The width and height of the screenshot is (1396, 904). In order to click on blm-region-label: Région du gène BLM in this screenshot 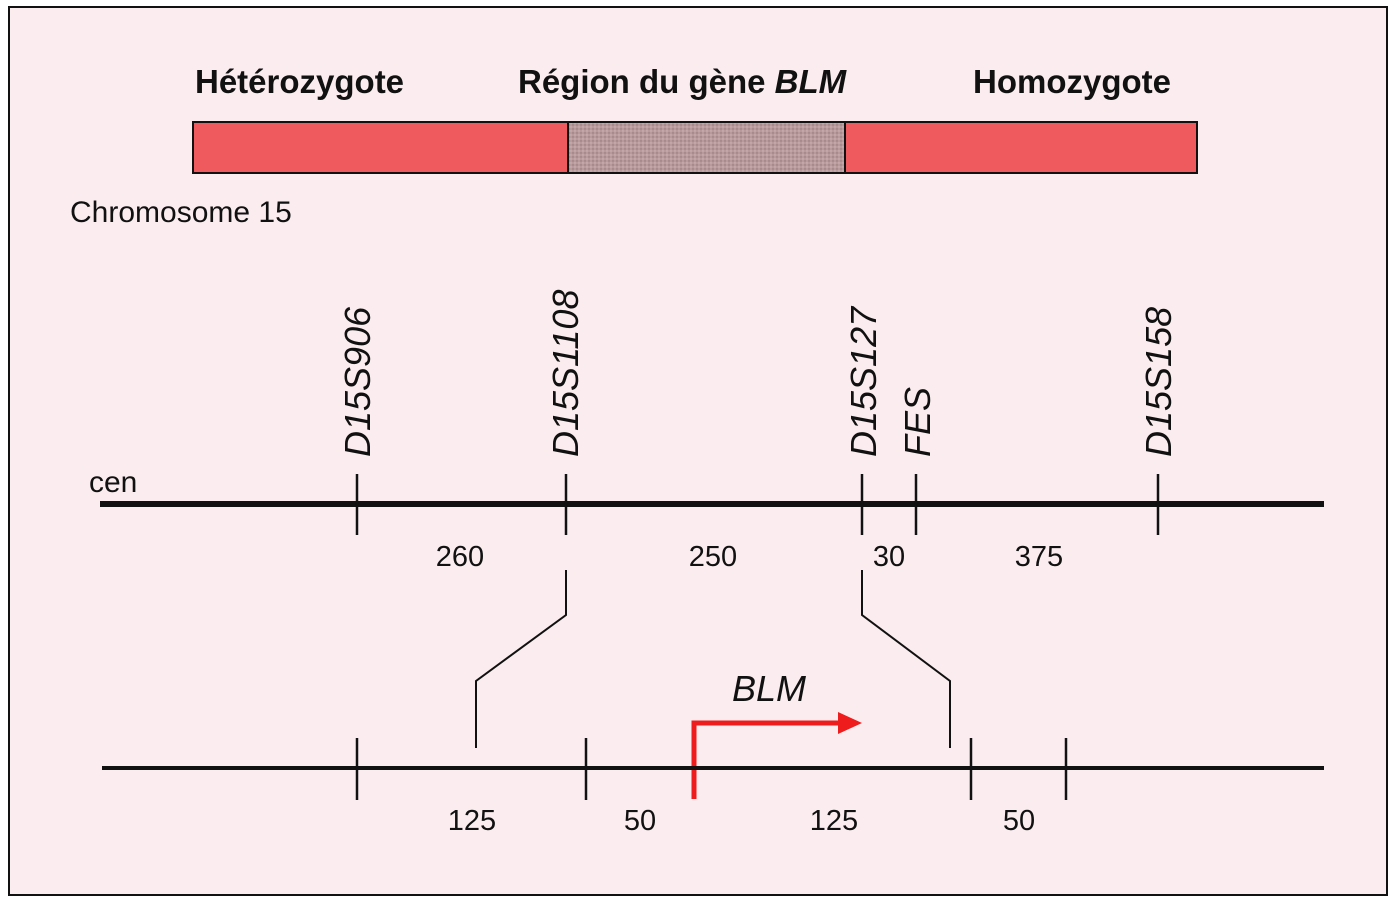, I will do `click(683, 81)`.